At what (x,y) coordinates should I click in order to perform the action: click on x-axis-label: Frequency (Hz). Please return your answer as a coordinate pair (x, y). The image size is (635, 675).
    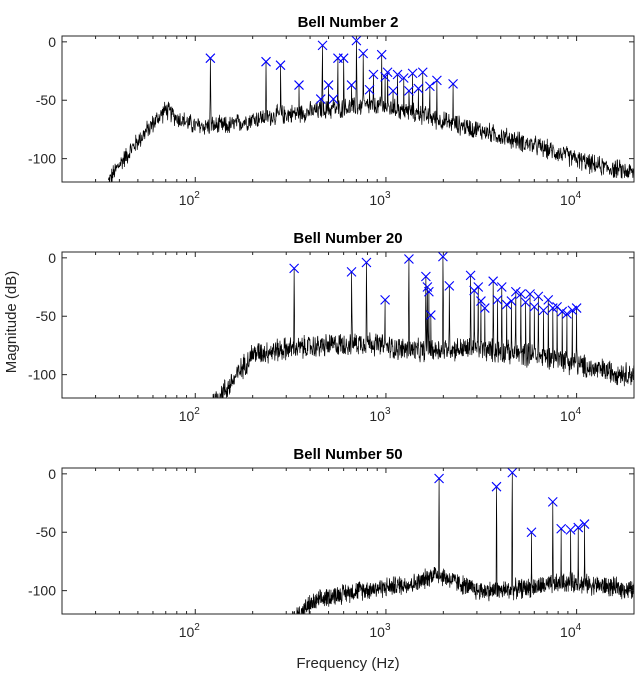
    Looking at the image, I should click on (347, 663).